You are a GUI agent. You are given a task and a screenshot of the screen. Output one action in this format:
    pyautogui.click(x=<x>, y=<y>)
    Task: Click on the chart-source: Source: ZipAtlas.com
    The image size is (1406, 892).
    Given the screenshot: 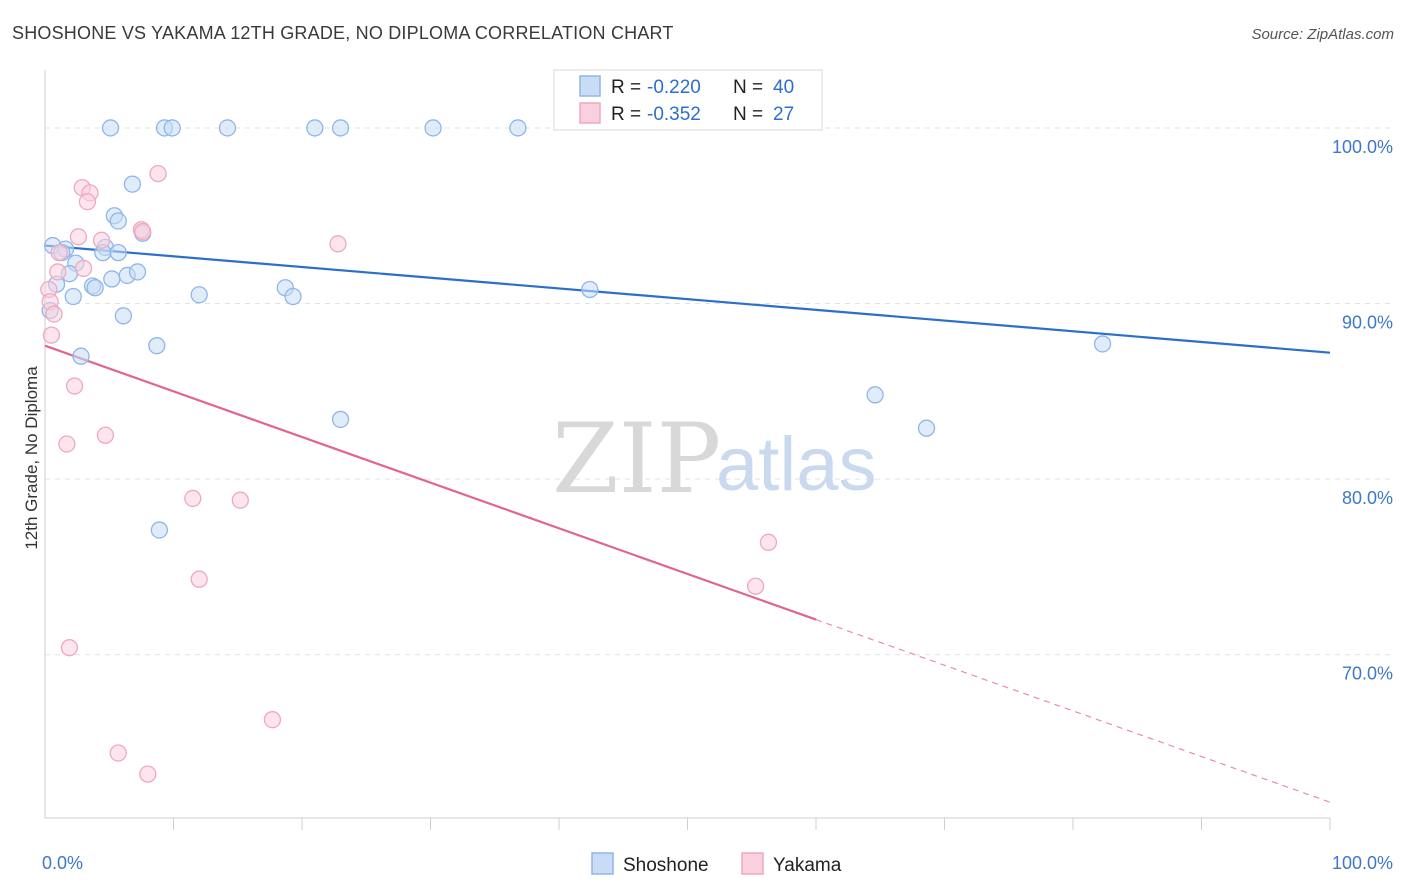 What is the action you would take?
    pyautogui.click(x=1322, y=34)
    